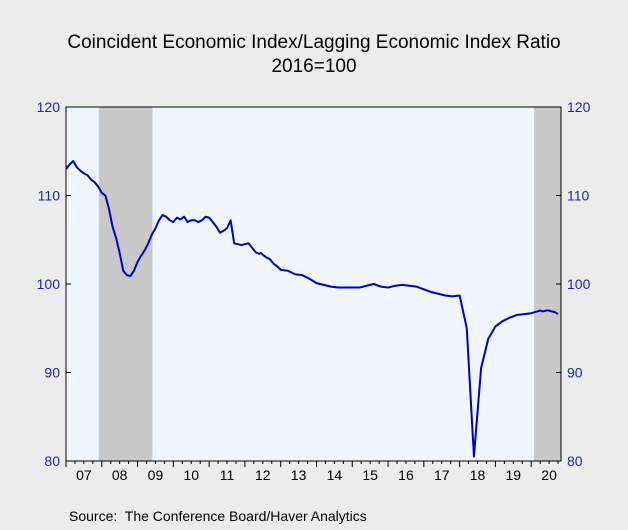 This screenshot has width=628, height=530. I want to click on x-tick-label: 12, so click(263, 475).